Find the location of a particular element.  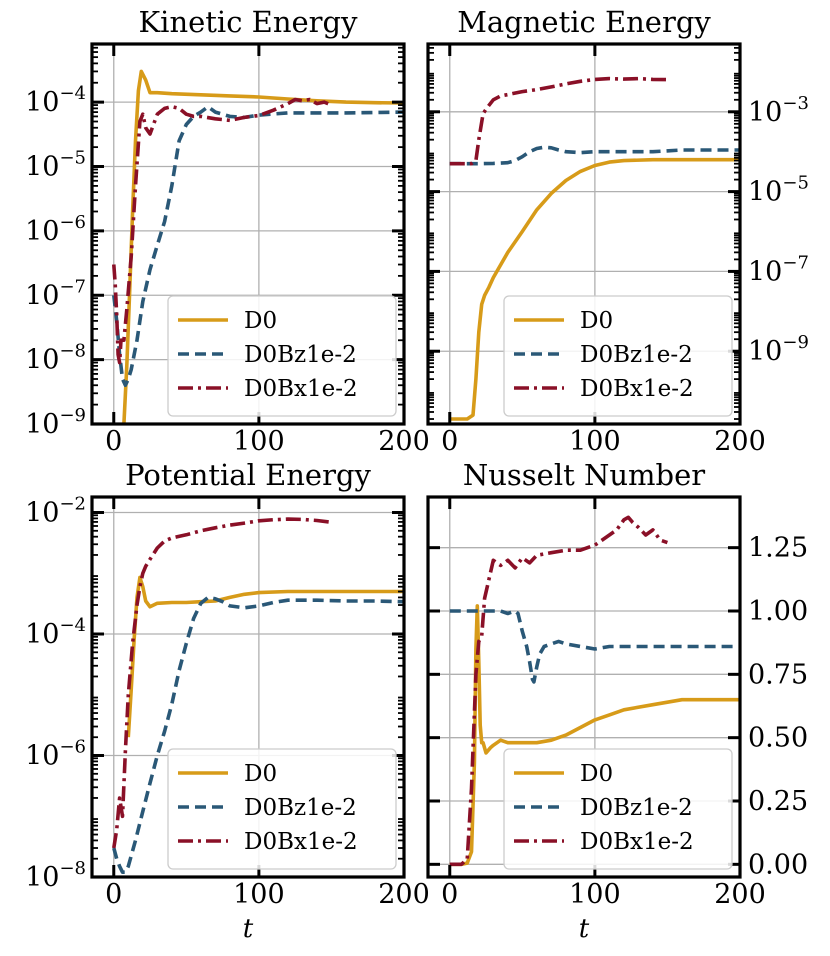

y-tick-label: 10⁻³ is located at coordinates (778, 110).